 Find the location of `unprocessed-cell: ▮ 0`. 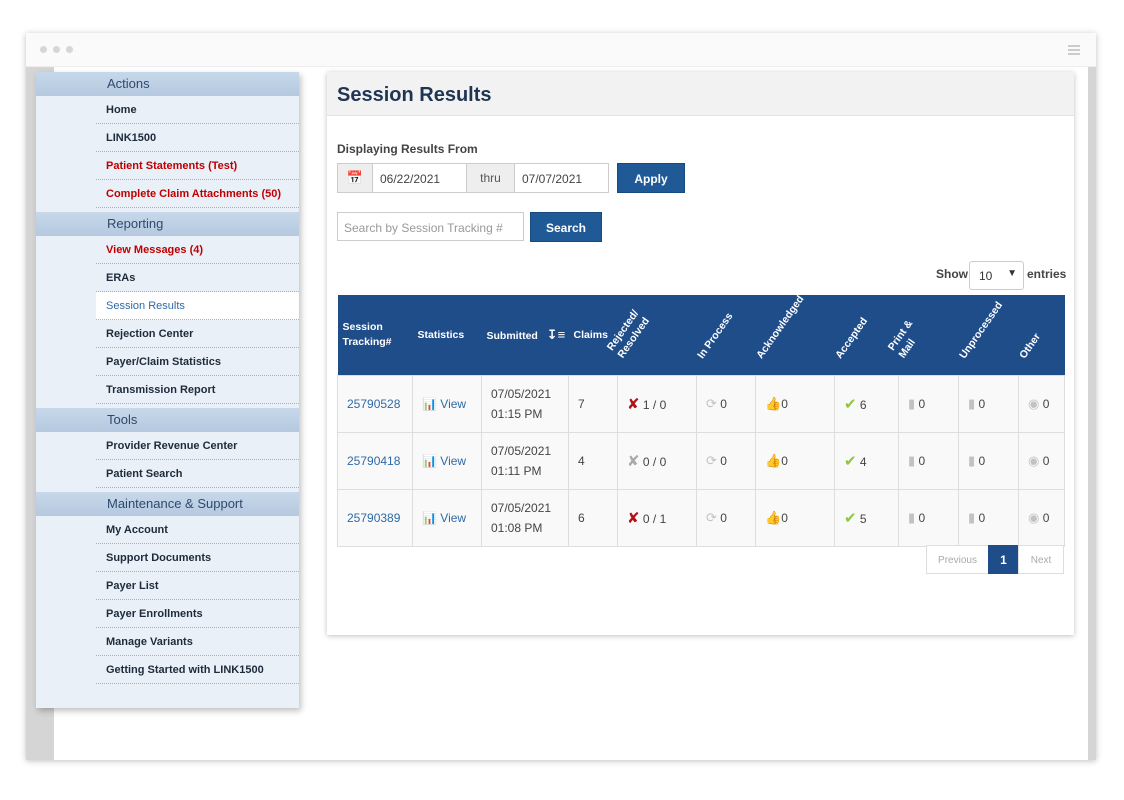

unprocessed-cell: ▮ 0 is located at coordinates (988, 517).